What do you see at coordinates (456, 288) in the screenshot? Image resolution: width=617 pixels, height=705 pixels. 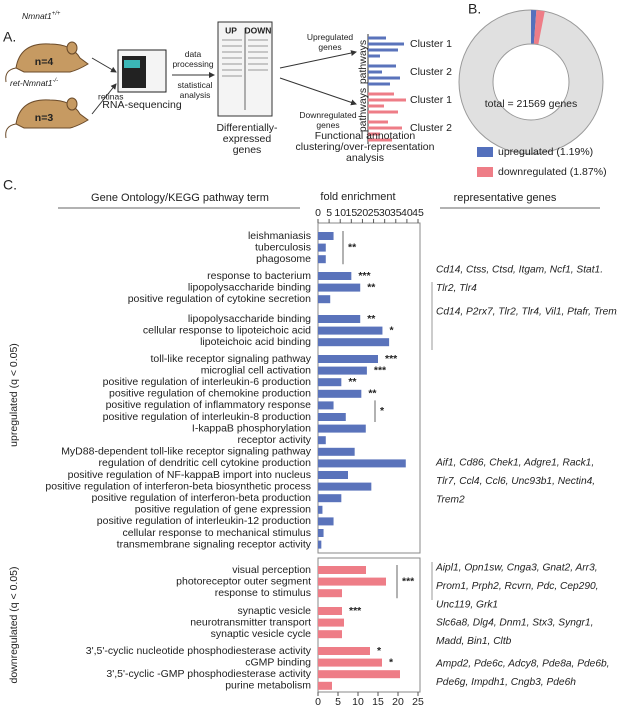 I see `gene-list: Tlr2, Tlr4` at bounding box center [456, 288].